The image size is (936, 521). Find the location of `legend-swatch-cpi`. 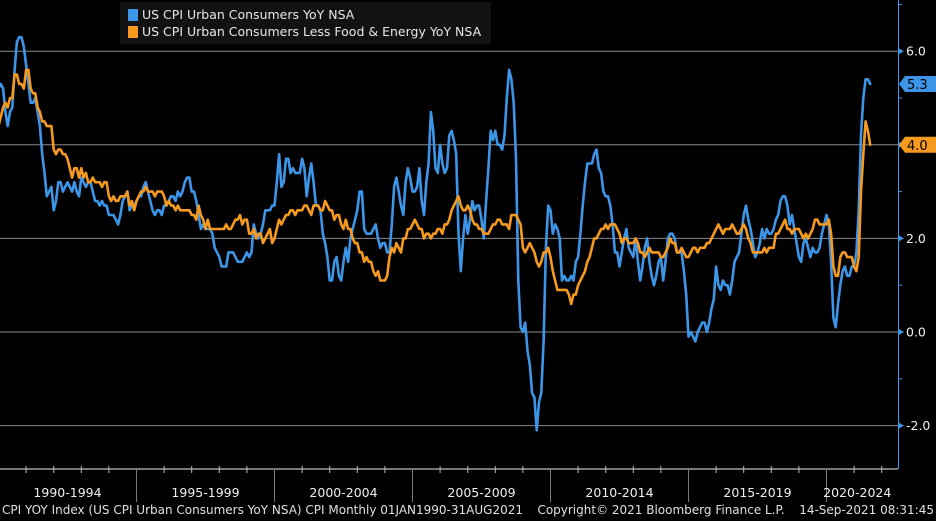

legend-swatch-cpi is located at coordinates (133, 14).